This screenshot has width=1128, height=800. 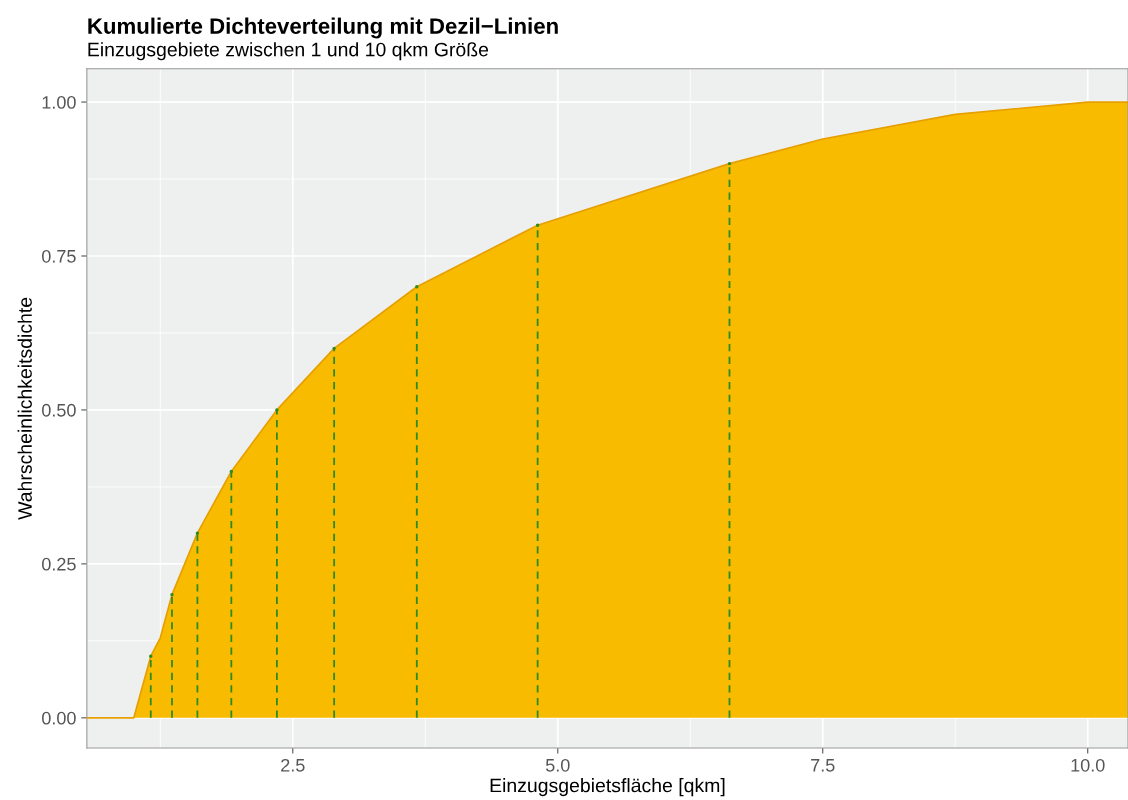 What do you see at coordinates (557, 765) in the screenshot?
I see `x-tick-label: 5.0` at bounding box center [557, 765].